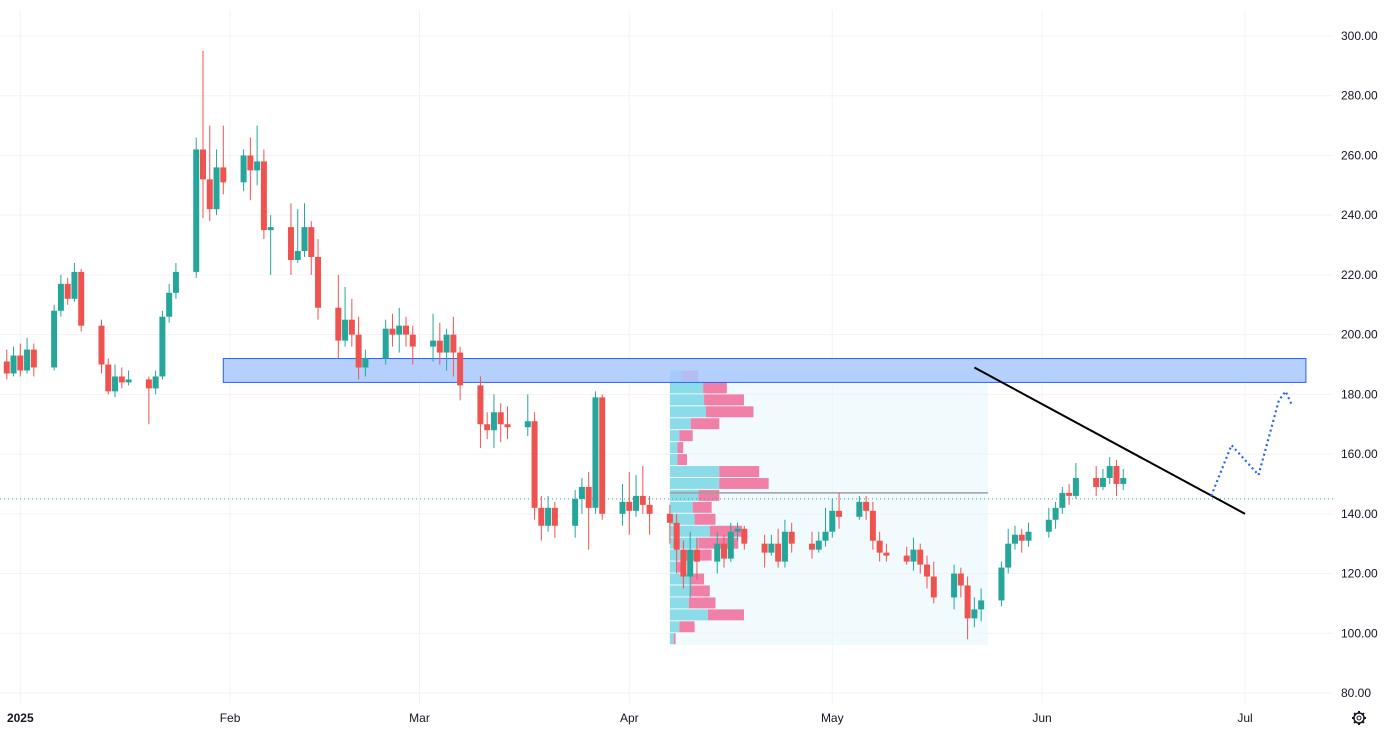 This screenshot has height=733, width=1385. What do you see at coordinates (1356, 693) in the screenshot?
I see `y-axis-tick-label: 80.00` at bounding box center [1356, 693].